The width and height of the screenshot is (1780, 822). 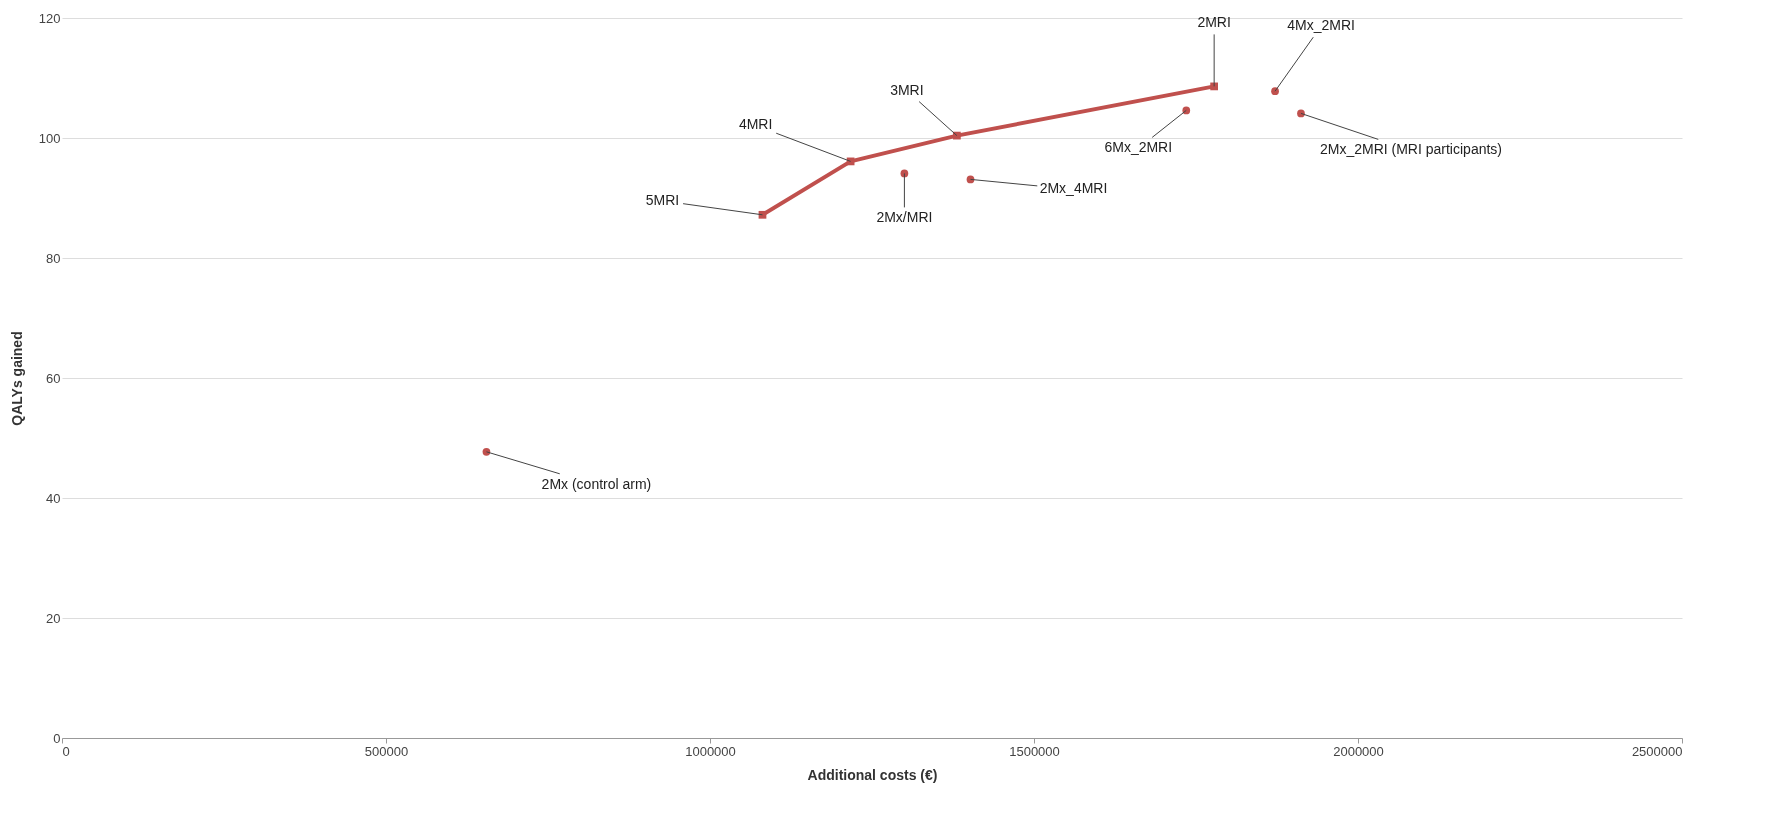 What do you see at coordinates (904, 217) in the screenshot?
I see `annotation: 2Mx/MRI` at bounding box center [904, 217].